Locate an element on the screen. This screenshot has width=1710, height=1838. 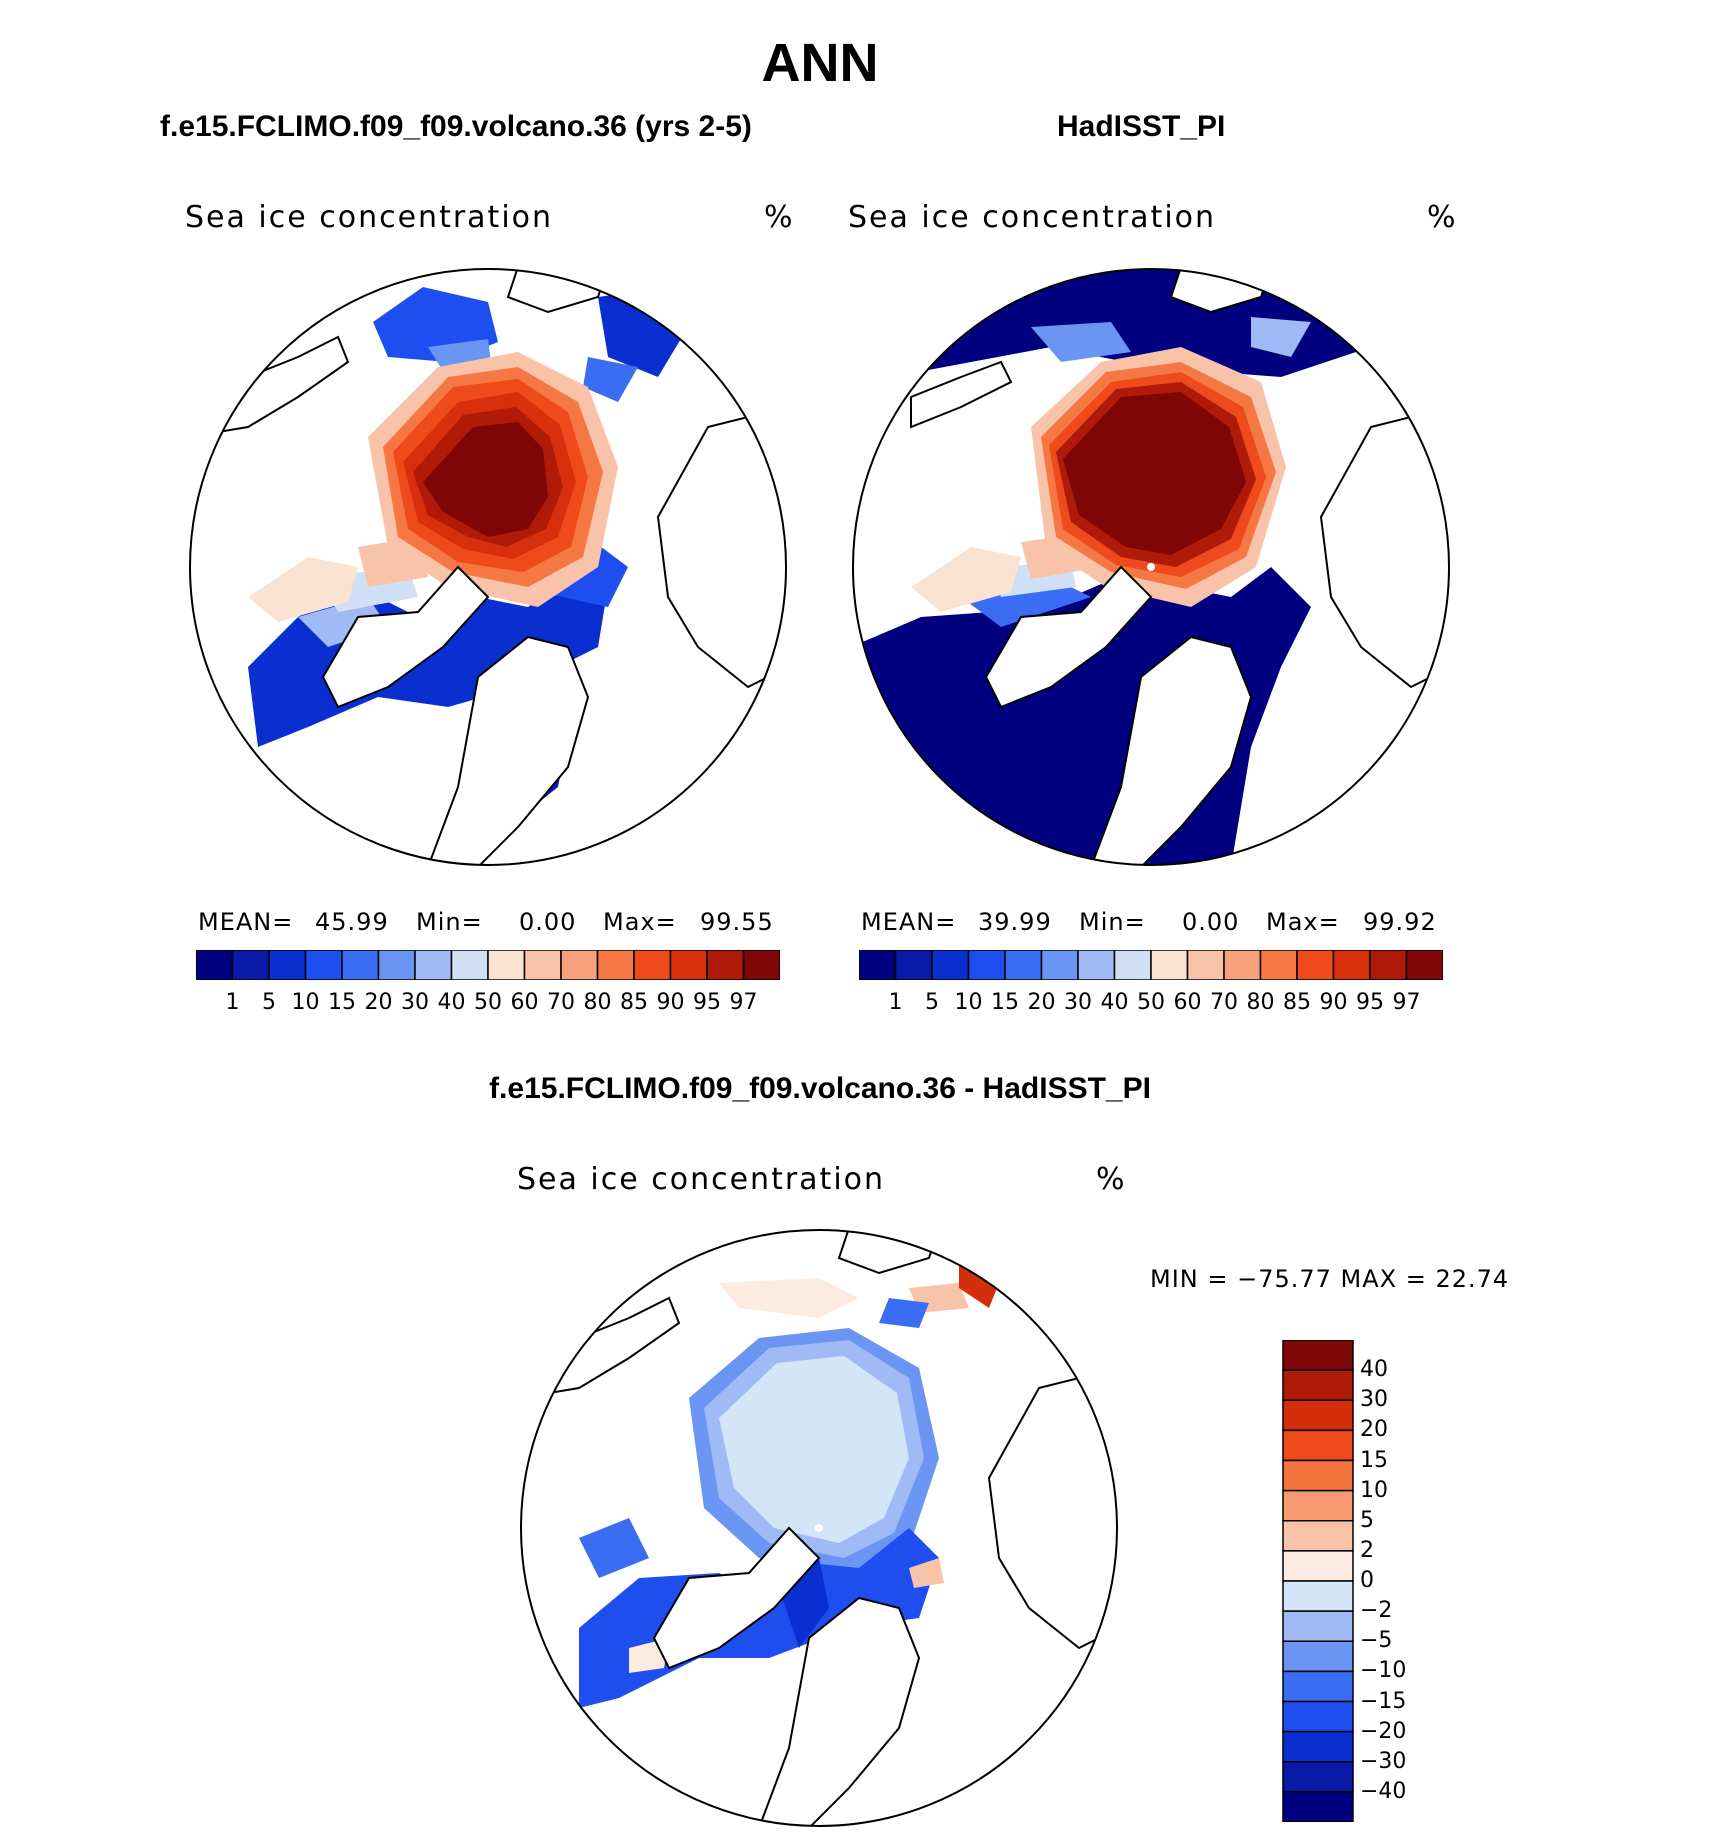
panel2-units-label: % is located at coordinates (1442, 217).